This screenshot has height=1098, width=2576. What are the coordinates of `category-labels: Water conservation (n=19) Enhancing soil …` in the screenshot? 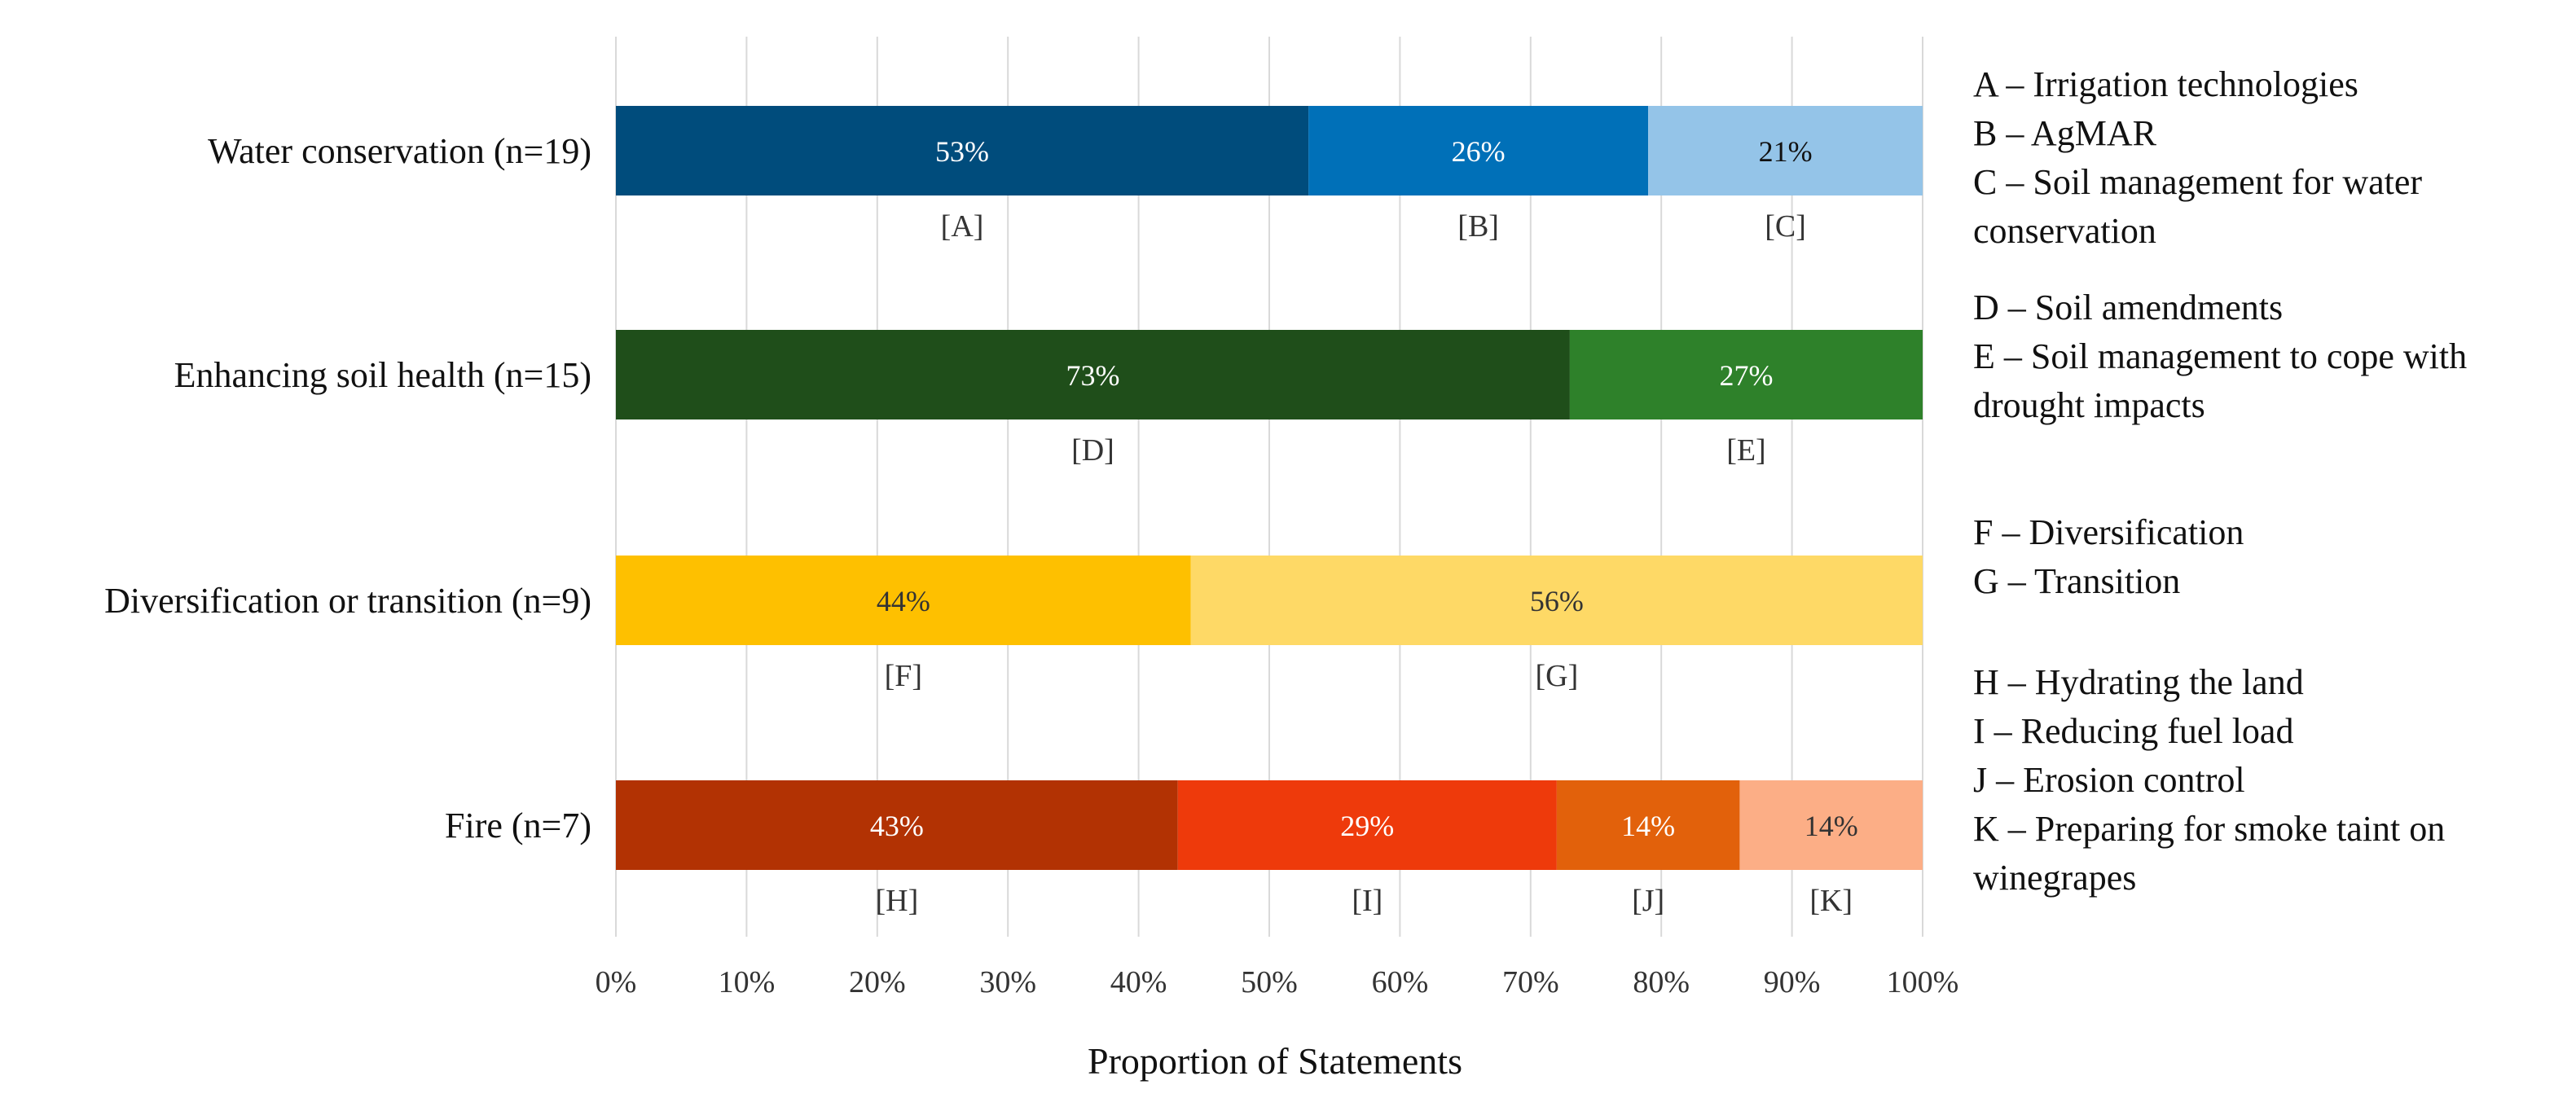 It's located at (347, 488).